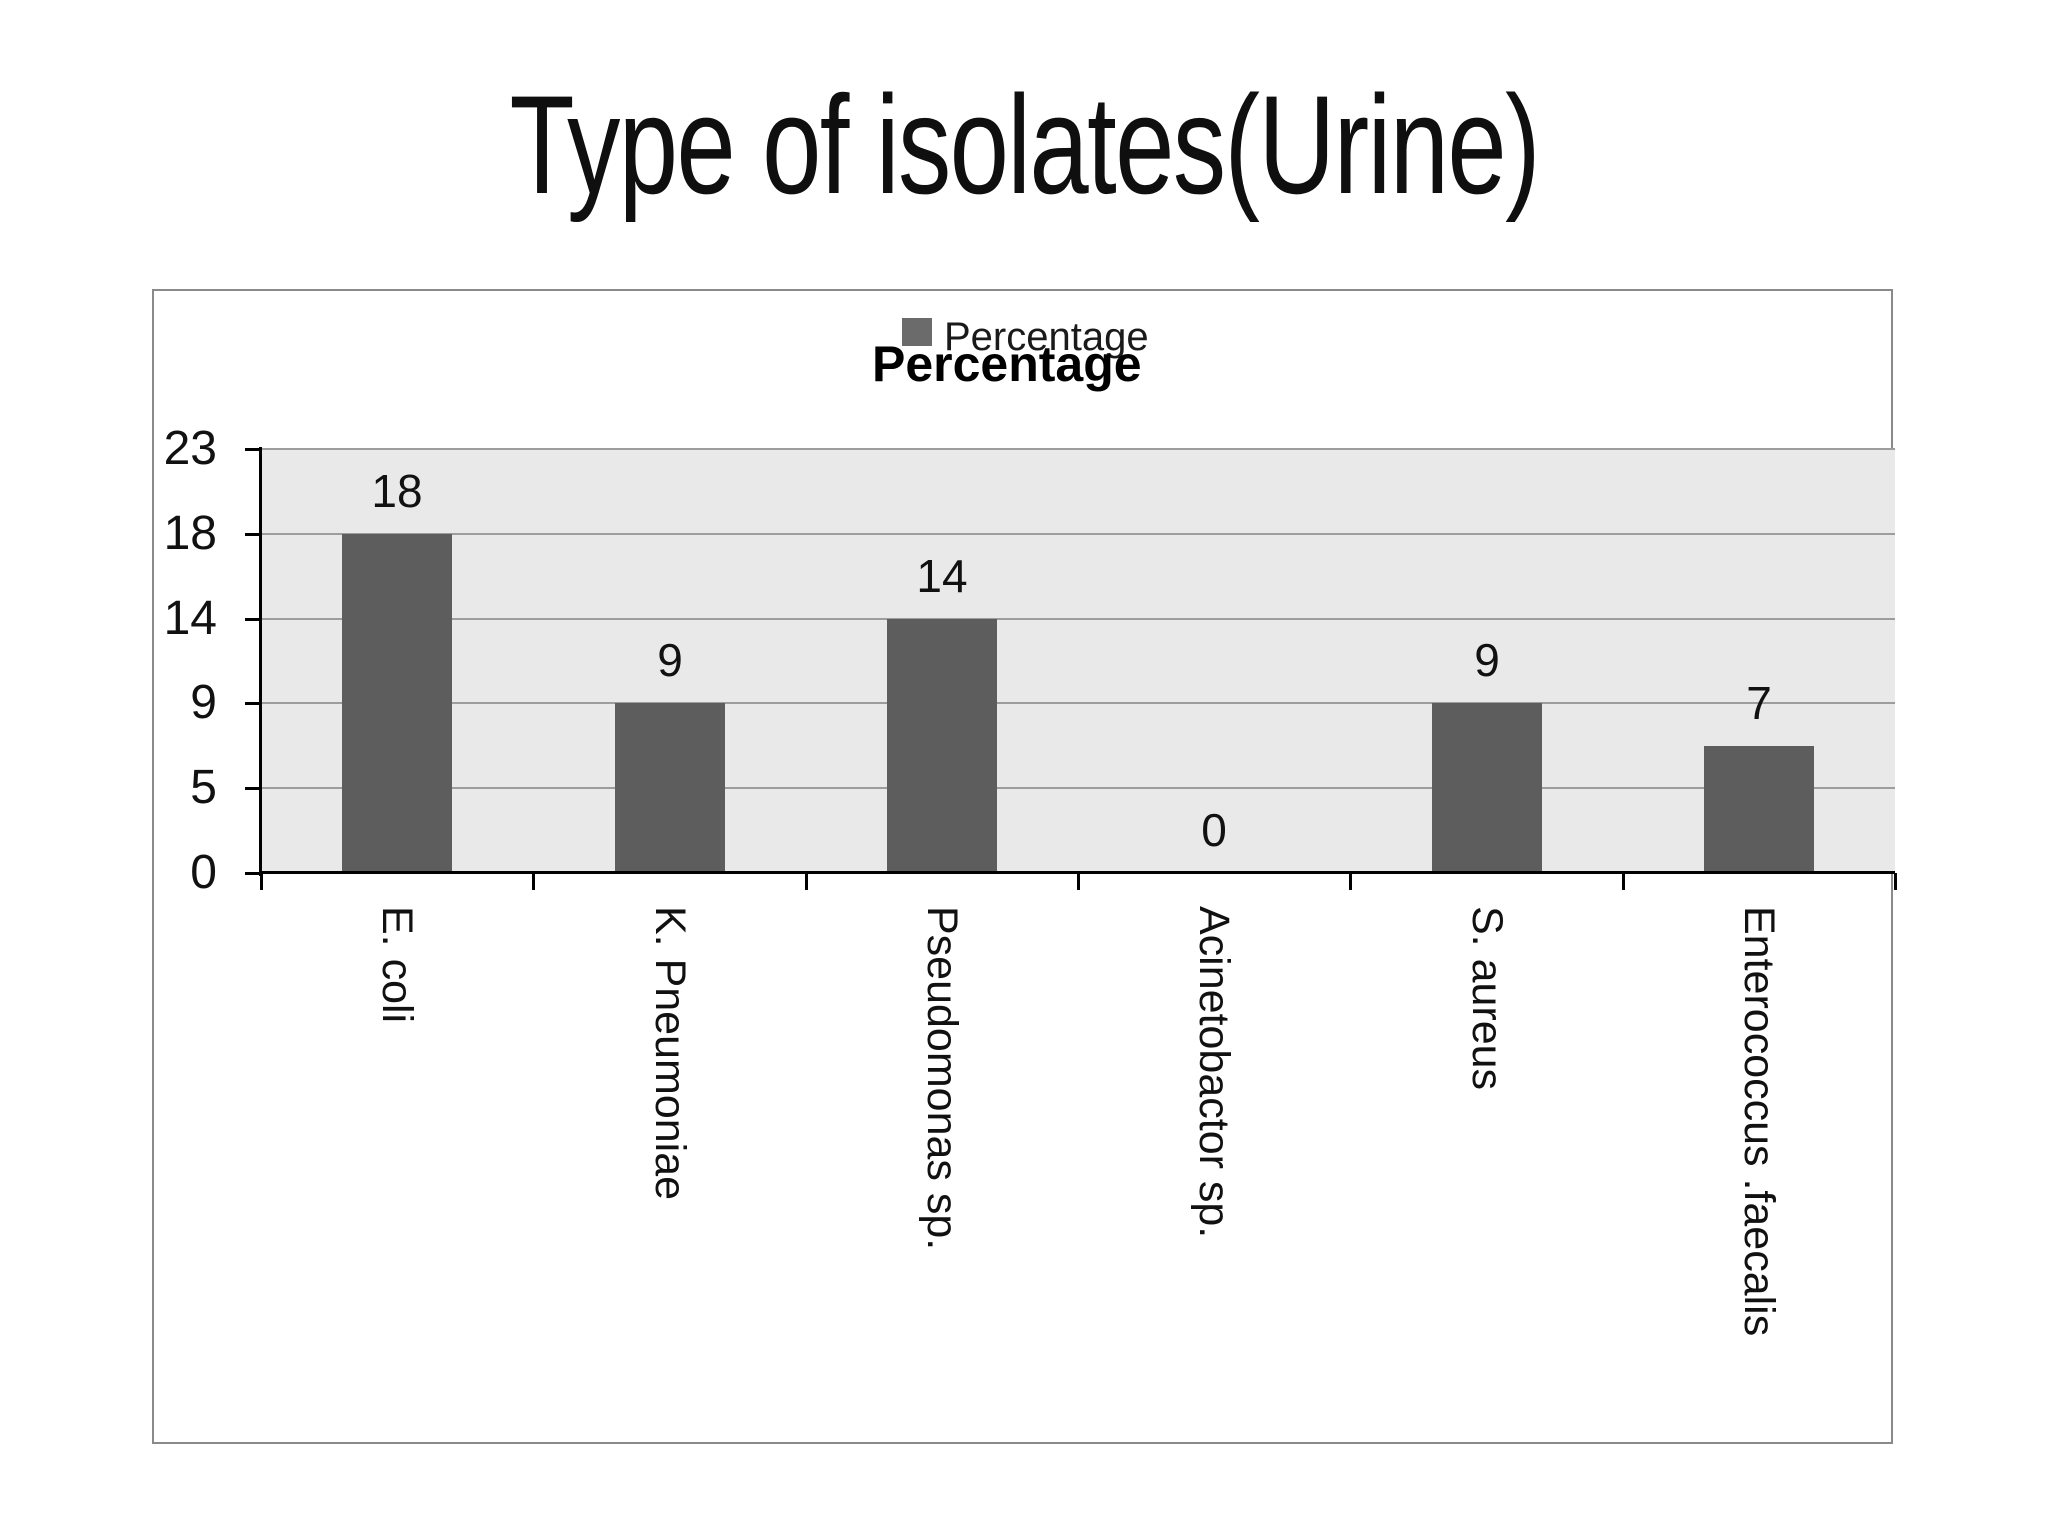 This screenshot has width=2048, height=1536. What do you see at coordinates (1214, 1072) in the screenshot?
I see `x-axis-category-label: Acinetobactor sp.` at bounding box center [1214, 1072].